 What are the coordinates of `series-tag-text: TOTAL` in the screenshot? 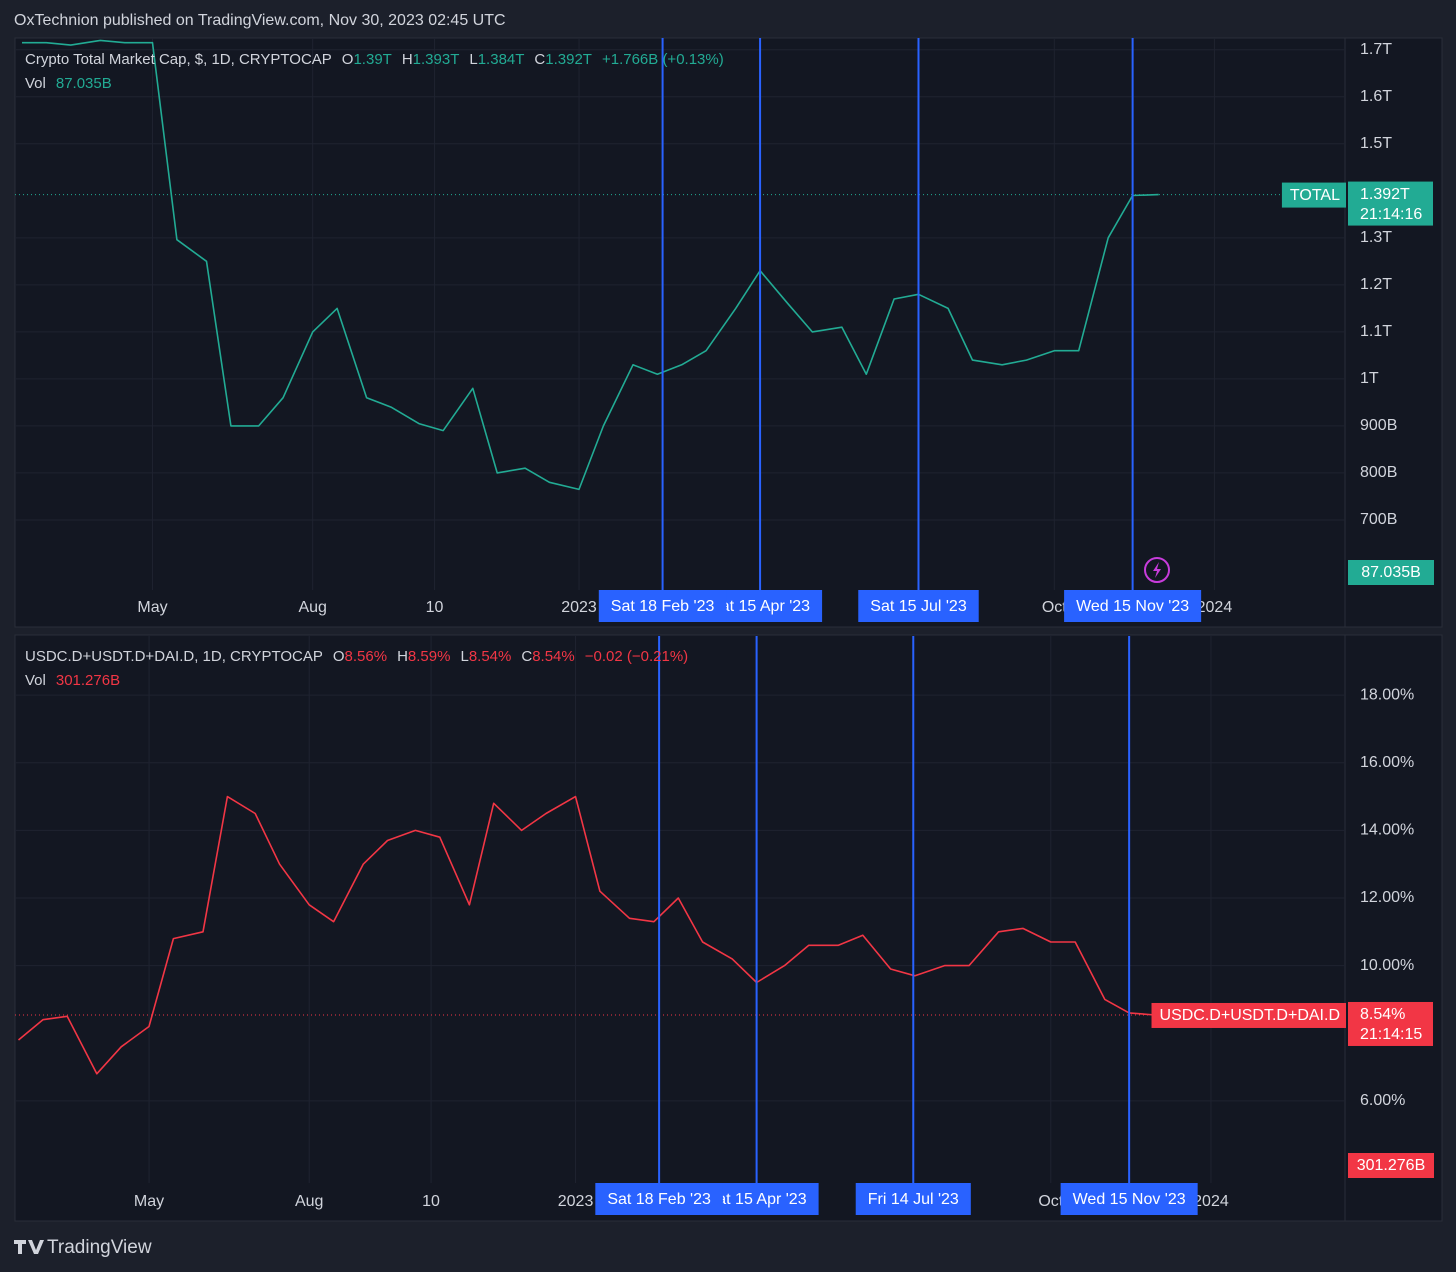 It's located at (1315, 195).